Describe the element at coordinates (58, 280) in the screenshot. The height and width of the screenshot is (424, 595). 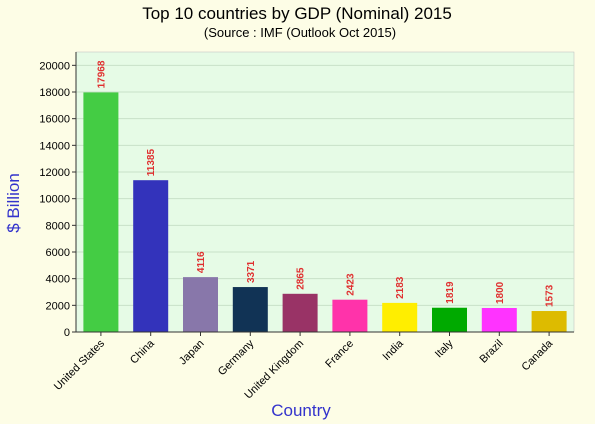
I see `y-tick-label: 4000` at that location.